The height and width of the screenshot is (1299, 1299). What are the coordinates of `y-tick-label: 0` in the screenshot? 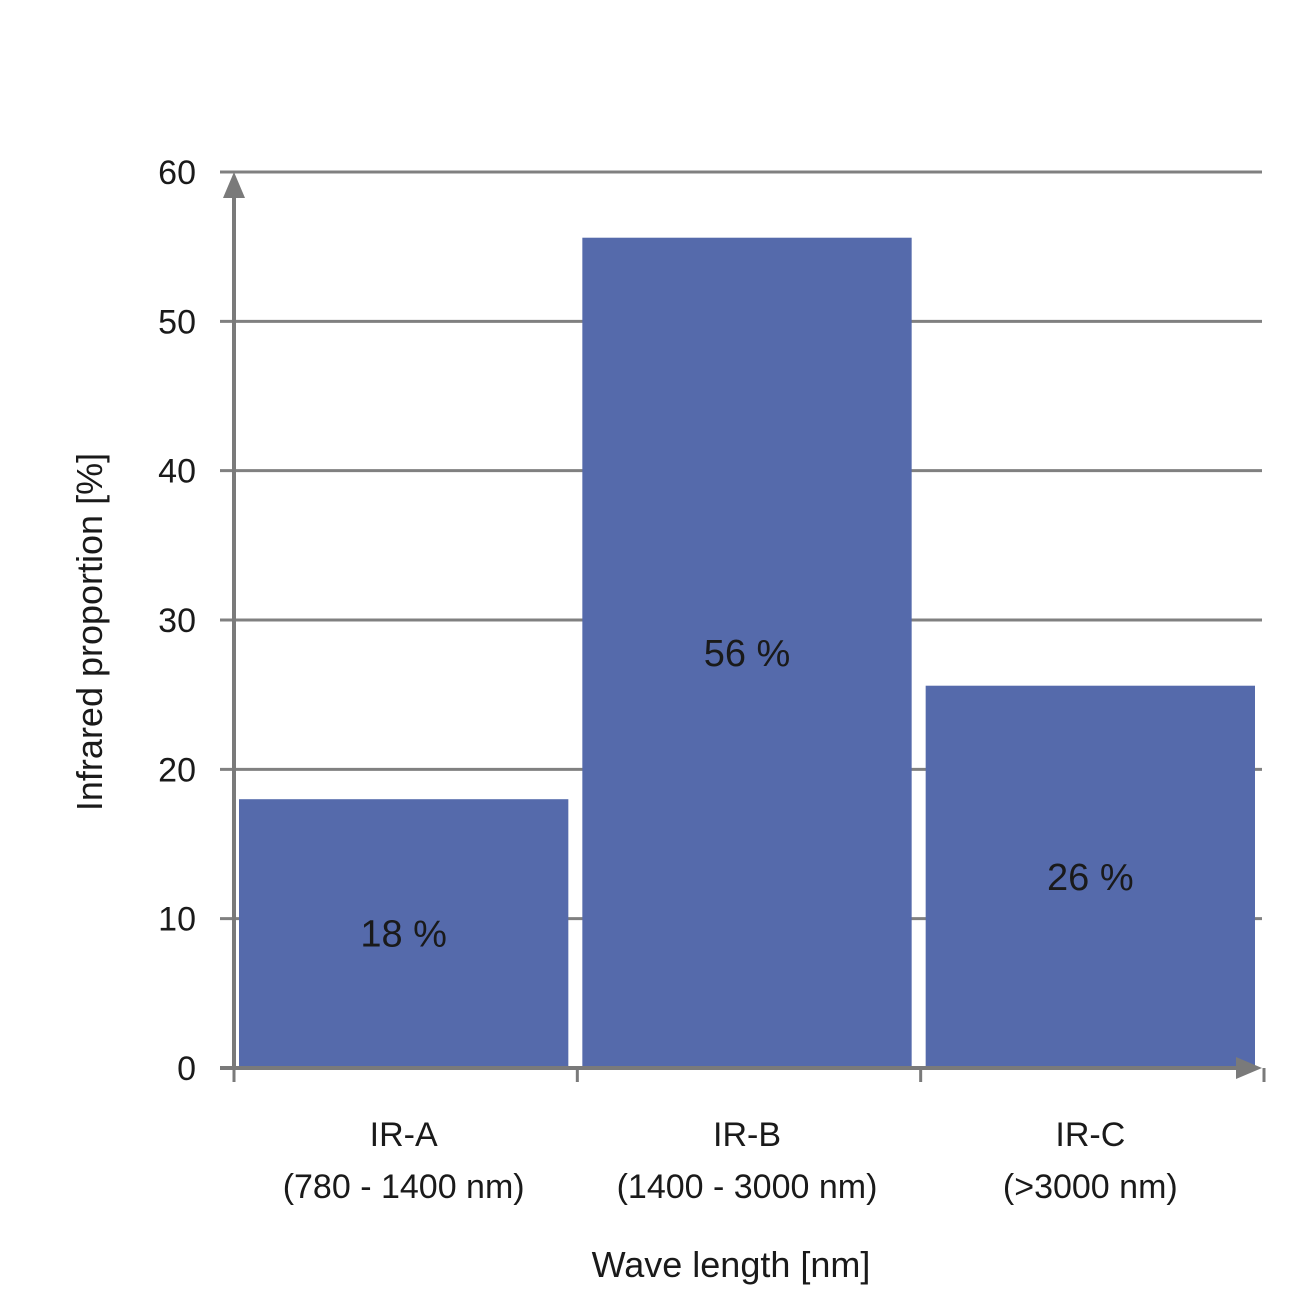 It's located at (186, 1069).